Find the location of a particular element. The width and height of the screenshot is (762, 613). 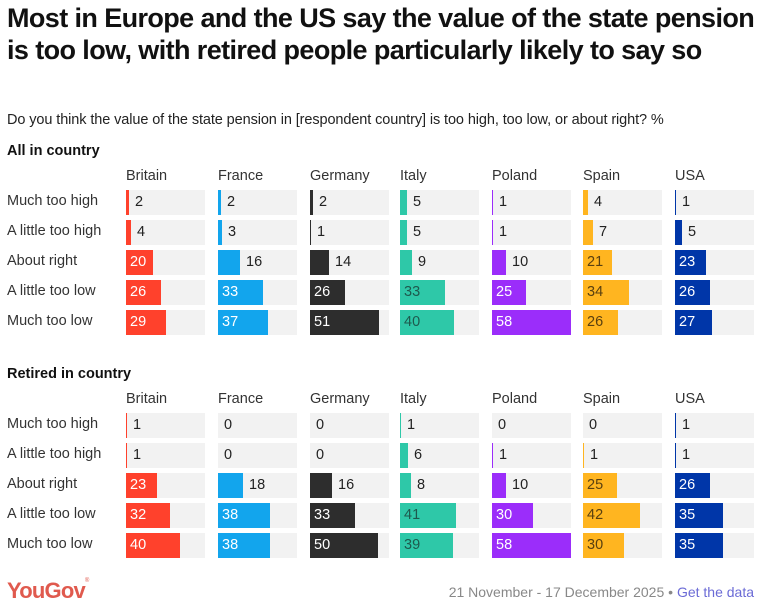

data-label: 39 is located at coordinates (412, 545).